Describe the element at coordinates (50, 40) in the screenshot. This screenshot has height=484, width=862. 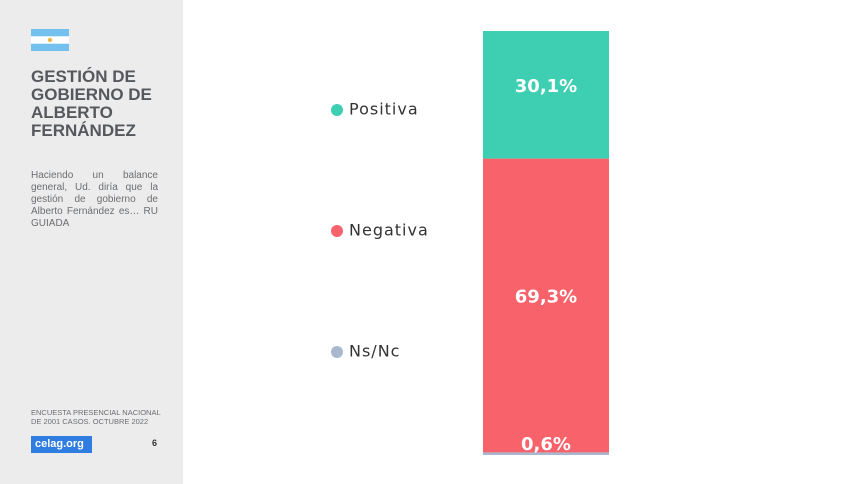
I see `flag` at that location.